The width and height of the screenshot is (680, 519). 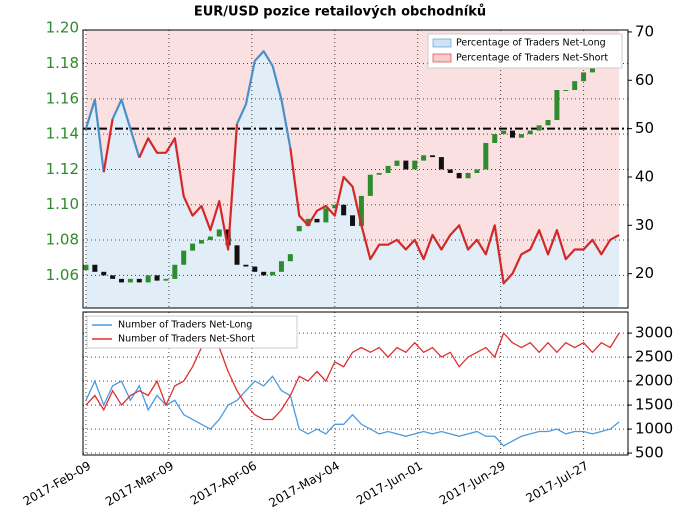 What do you see at coordinates (644, 225) in the screenshot?
I see `y2-tick-label: 30` at bounding box center [644, 225].